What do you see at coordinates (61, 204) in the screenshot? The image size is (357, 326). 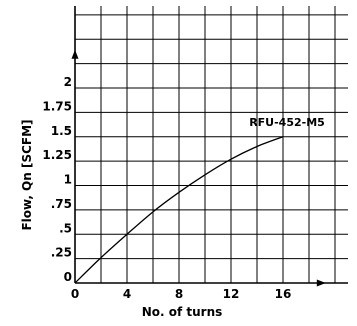 I see `y-tick-label: .75` at bounding box center [61, 204].